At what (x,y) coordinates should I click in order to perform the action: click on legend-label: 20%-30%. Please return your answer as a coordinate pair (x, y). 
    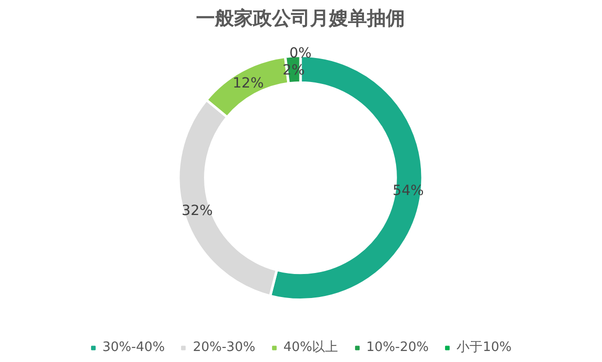
    Looking at the image, I should click on (224, 347).